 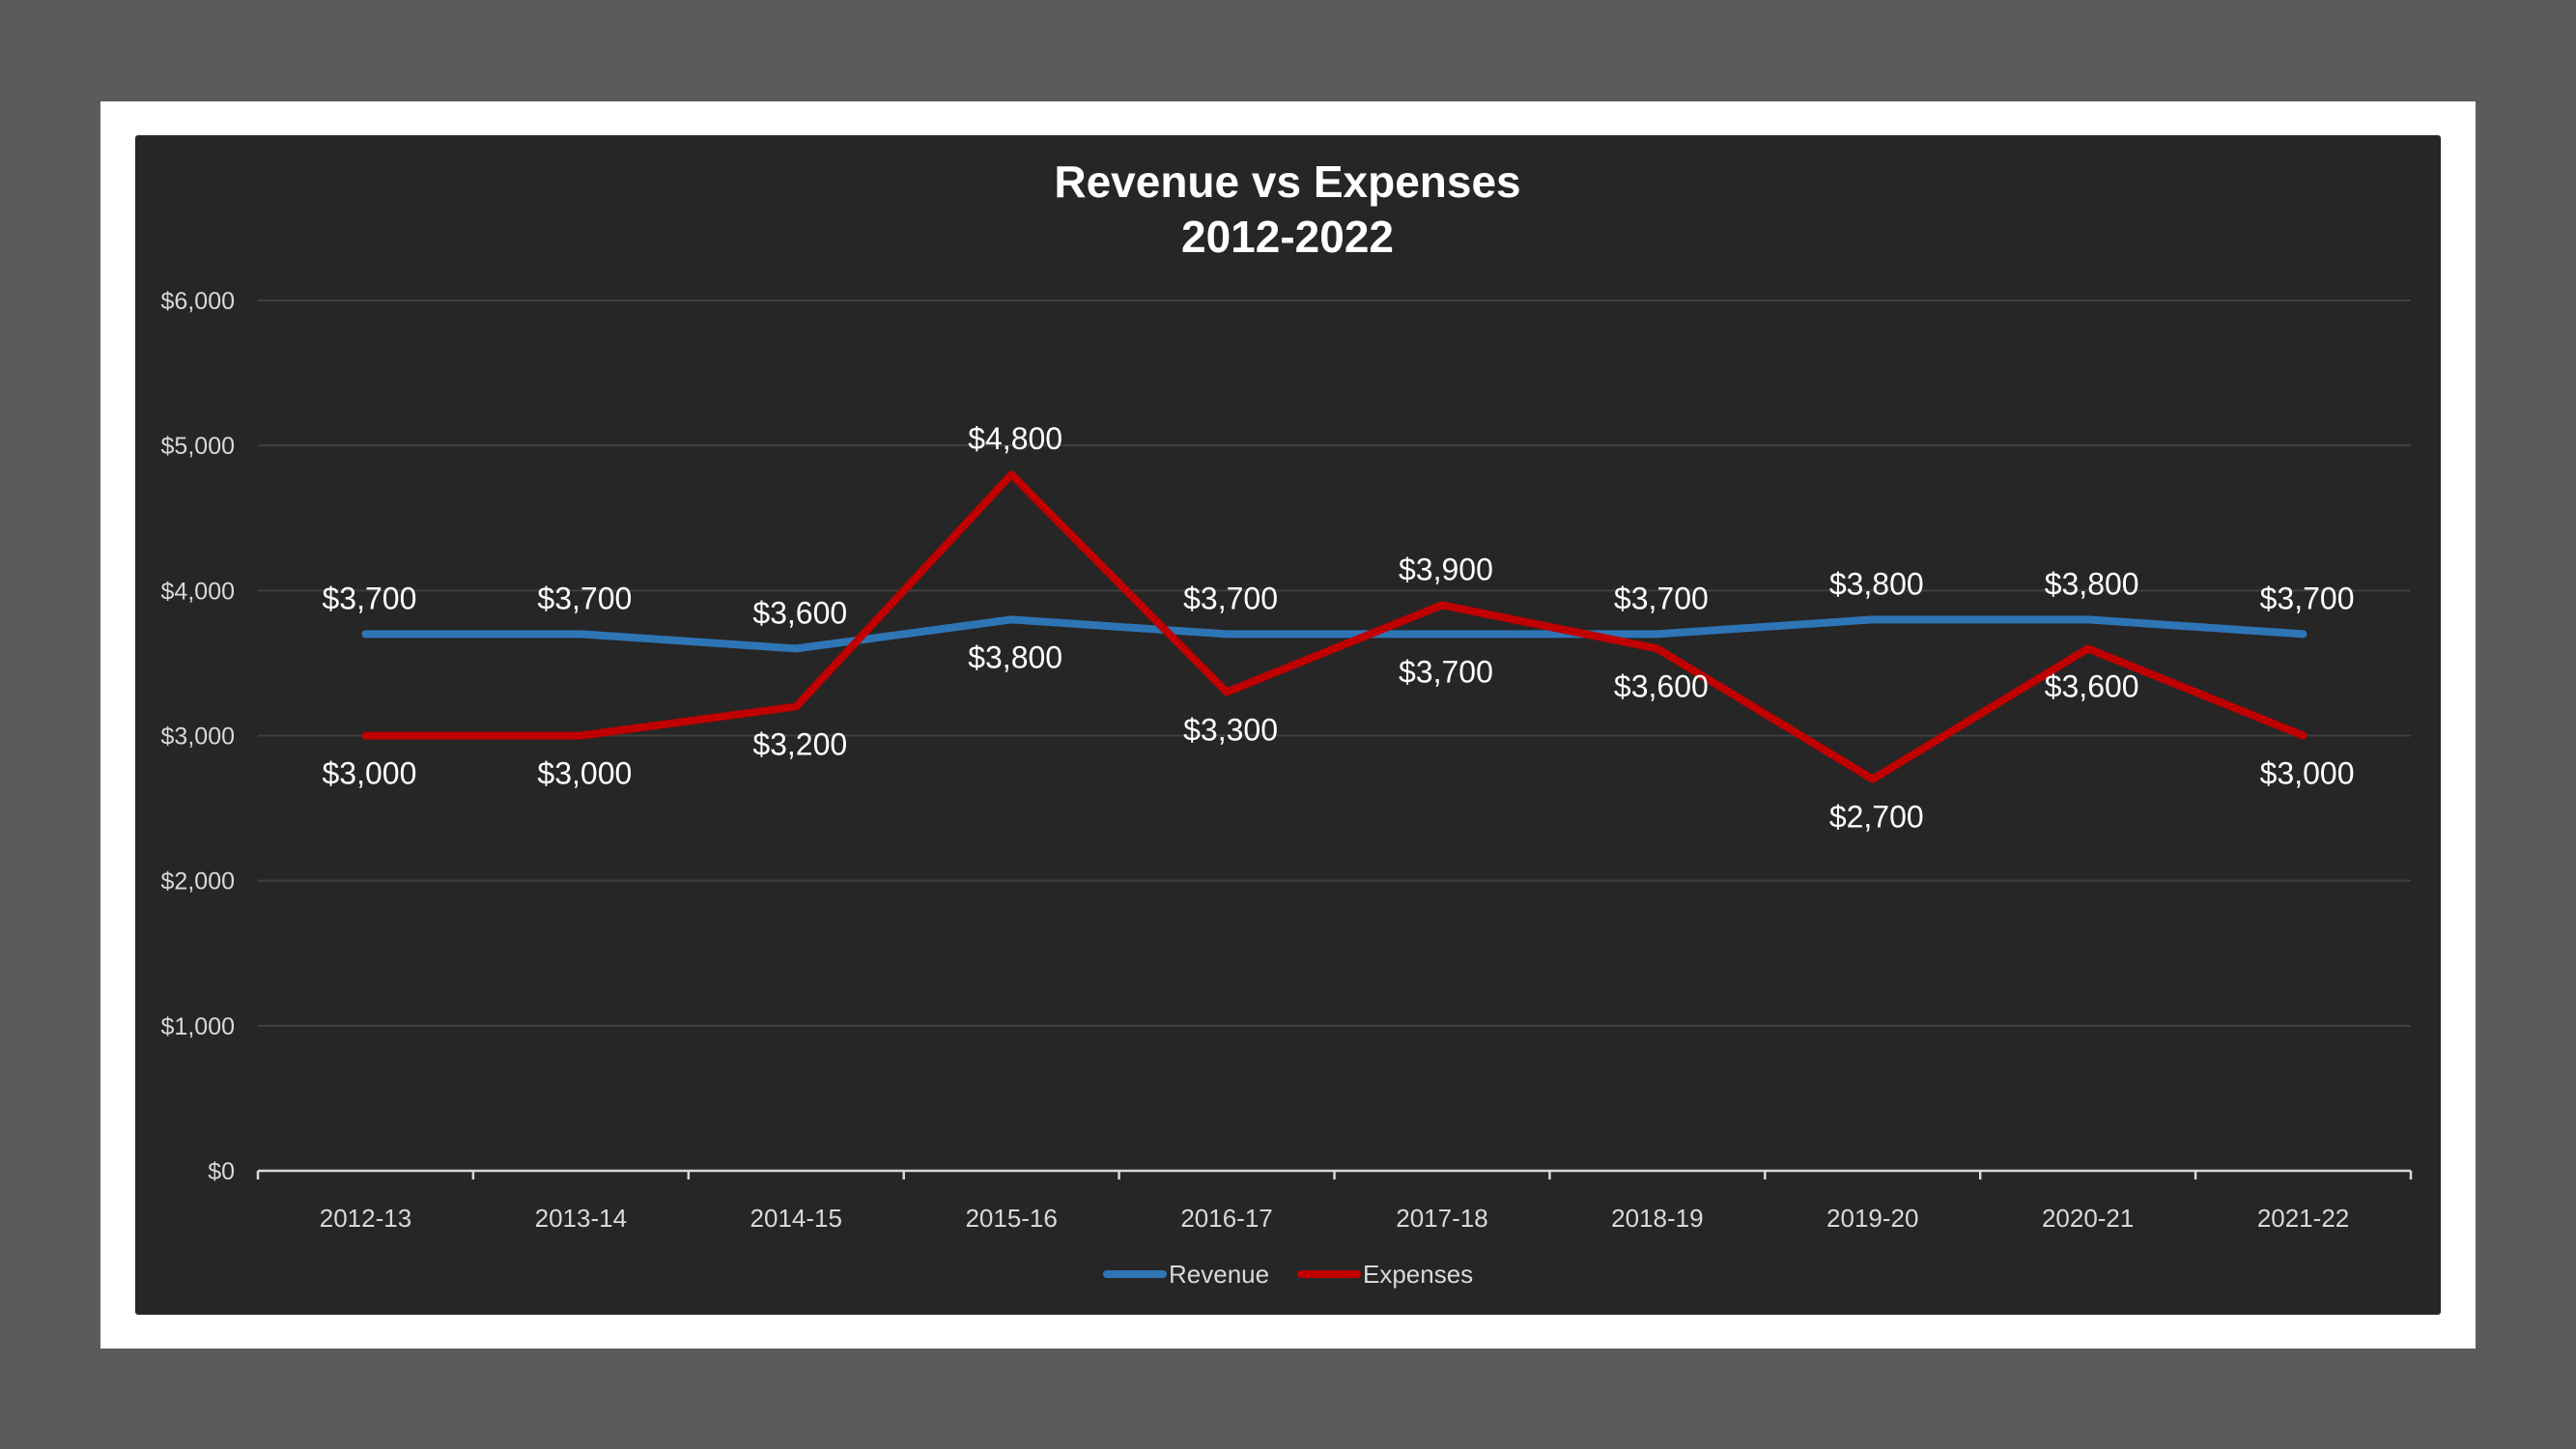 What do you see at coordinates (198, 881) in the screenshot?
I see `y-tick-label: $2,000` at bounding box center [198, 881].